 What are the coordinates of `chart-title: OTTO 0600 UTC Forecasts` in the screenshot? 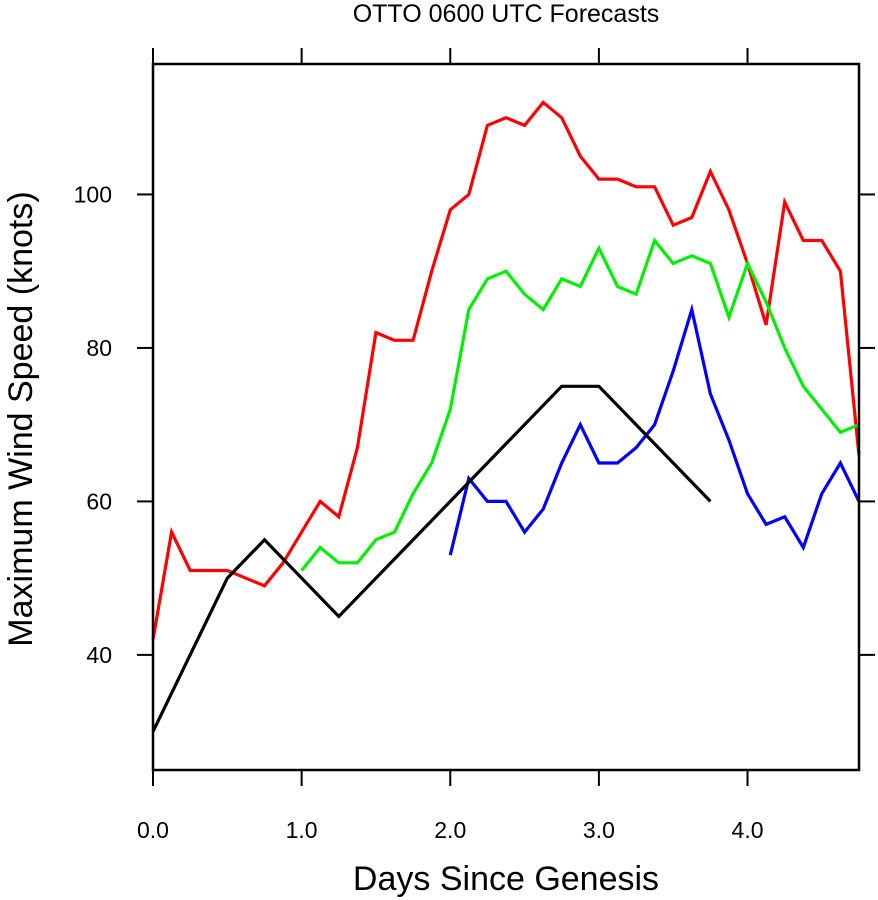 It's located at (506, 14).